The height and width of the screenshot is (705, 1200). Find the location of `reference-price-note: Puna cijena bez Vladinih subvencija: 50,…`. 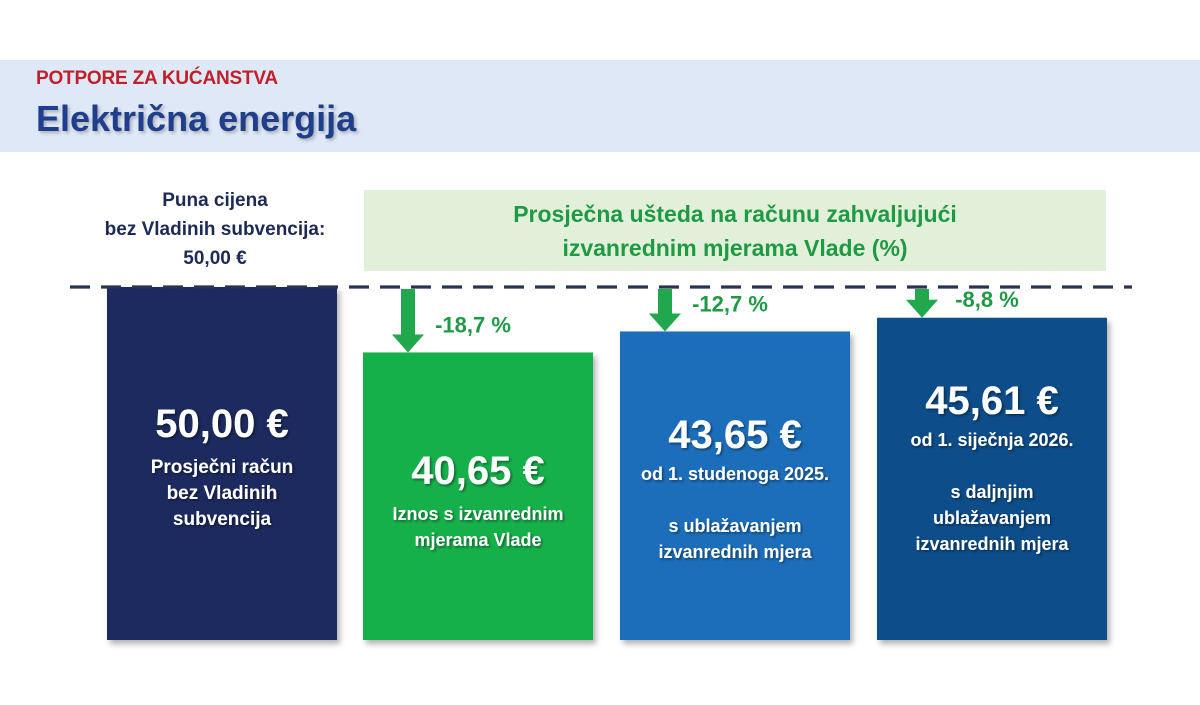

reference-price-note: Puna cijena bez Vladinih subvencija: 50,… is located at coordinates (215, 229).